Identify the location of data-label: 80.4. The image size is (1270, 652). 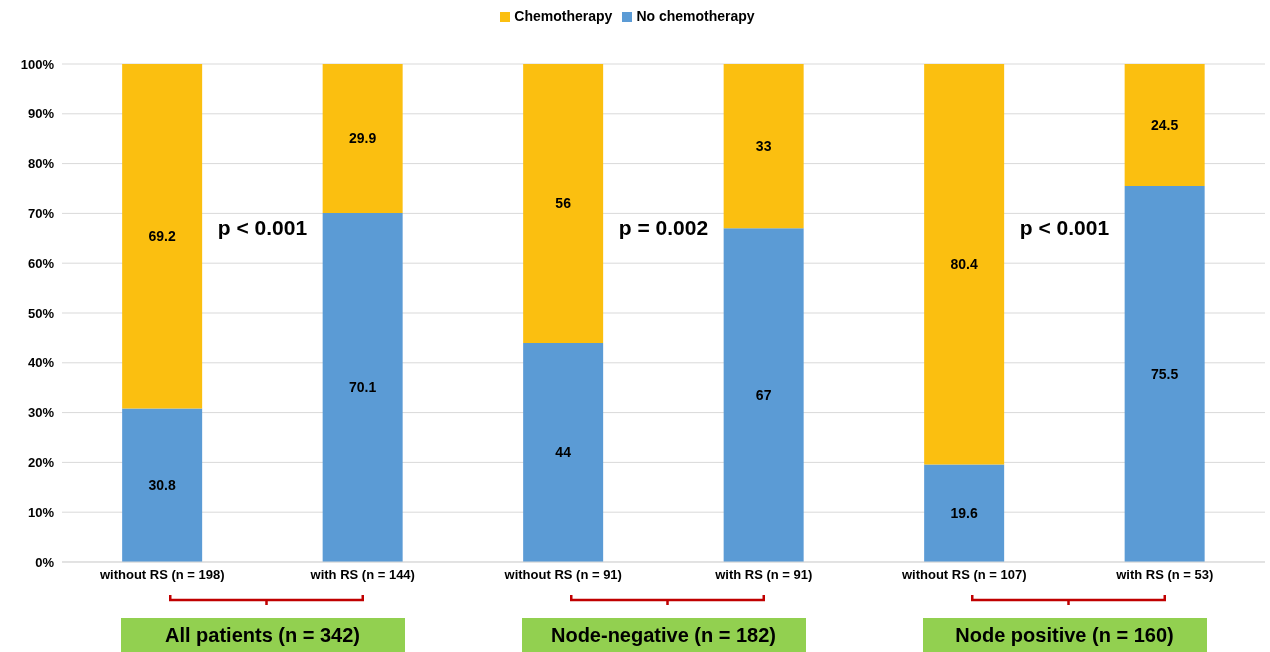
(964, 264).